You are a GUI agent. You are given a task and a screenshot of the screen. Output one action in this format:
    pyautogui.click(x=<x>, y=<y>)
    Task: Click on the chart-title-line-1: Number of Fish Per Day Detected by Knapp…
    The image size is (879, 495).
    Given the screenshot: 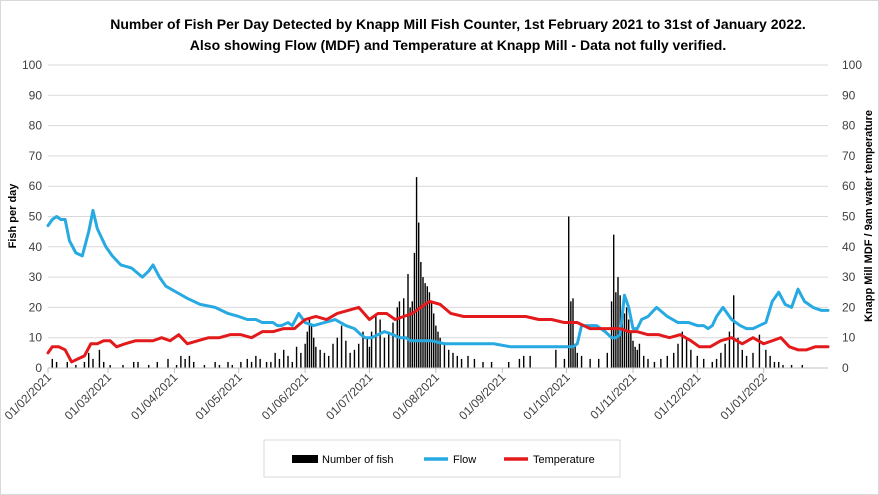 What is the action you would take?
    pyautogui.click(x=458, y=24)
    